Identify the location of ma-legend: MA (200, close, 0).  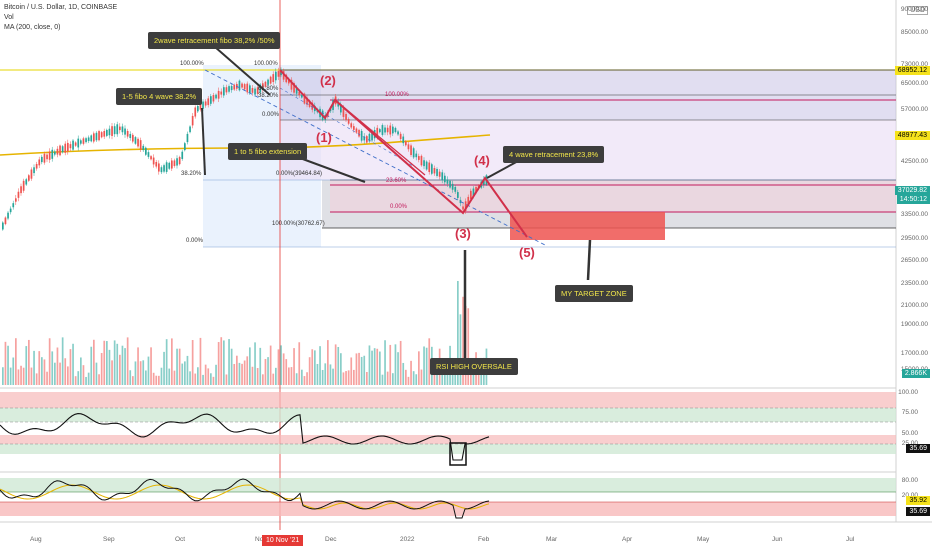
(32, 27).